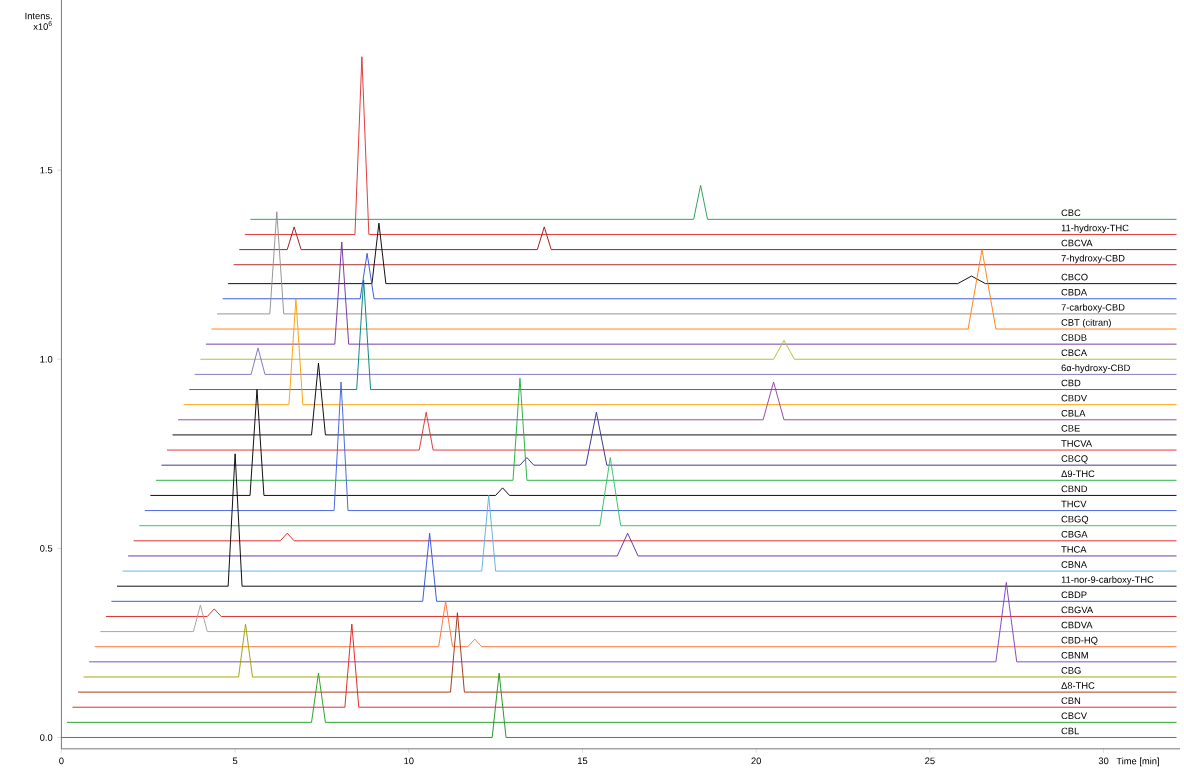  Describe the element at coordinates (1074, 398) in the screenshot. I see `series-label: CBDV` at that location.